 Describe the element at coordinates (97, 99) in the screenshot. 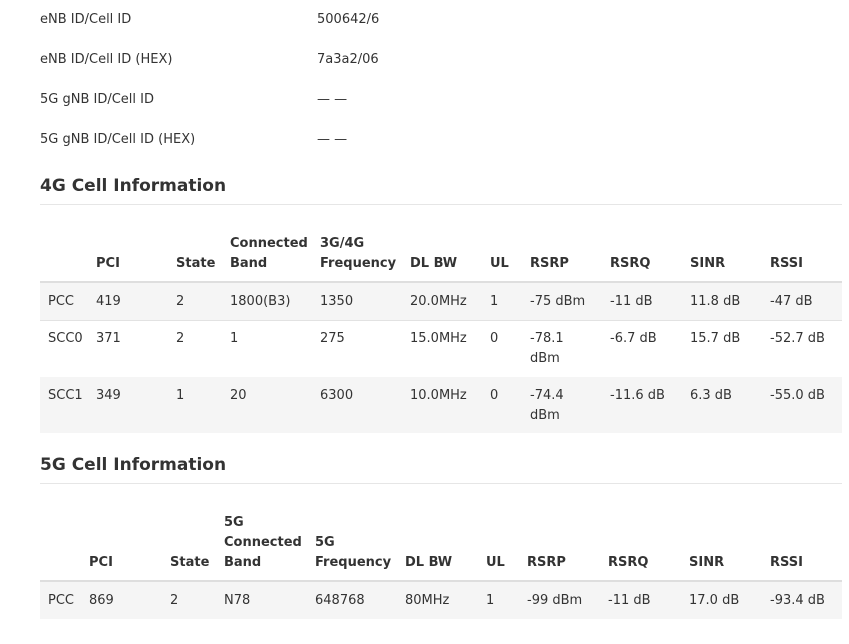

I see `info-label-gnb-cell-id: 5G gNB ID/Cell ID` at that location.